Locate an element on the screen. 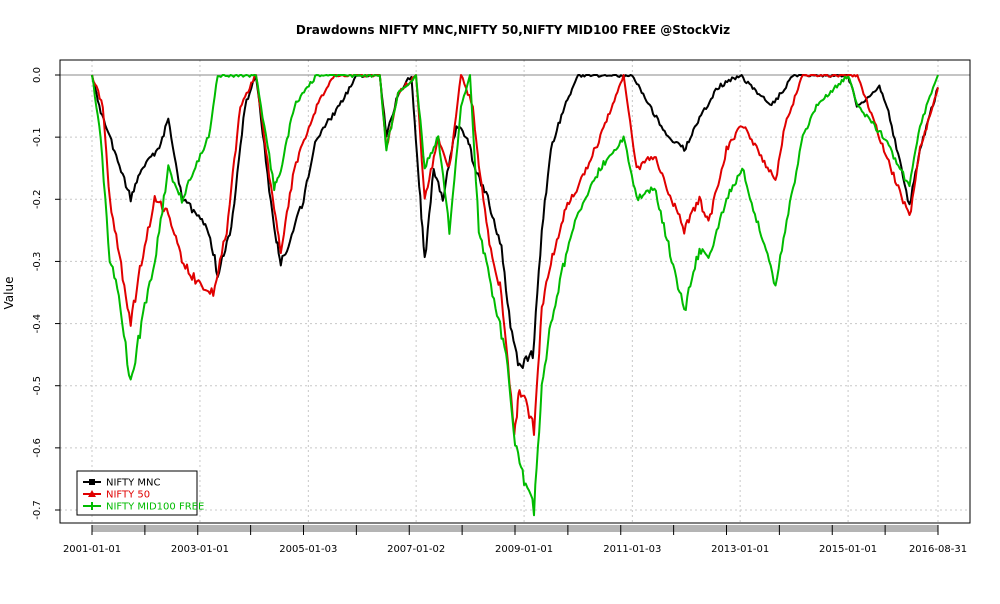 The width and height of the screenshot is (1000, 604). legend-label: NIFTY MID100 FREE is located at coordinates (155, 507).